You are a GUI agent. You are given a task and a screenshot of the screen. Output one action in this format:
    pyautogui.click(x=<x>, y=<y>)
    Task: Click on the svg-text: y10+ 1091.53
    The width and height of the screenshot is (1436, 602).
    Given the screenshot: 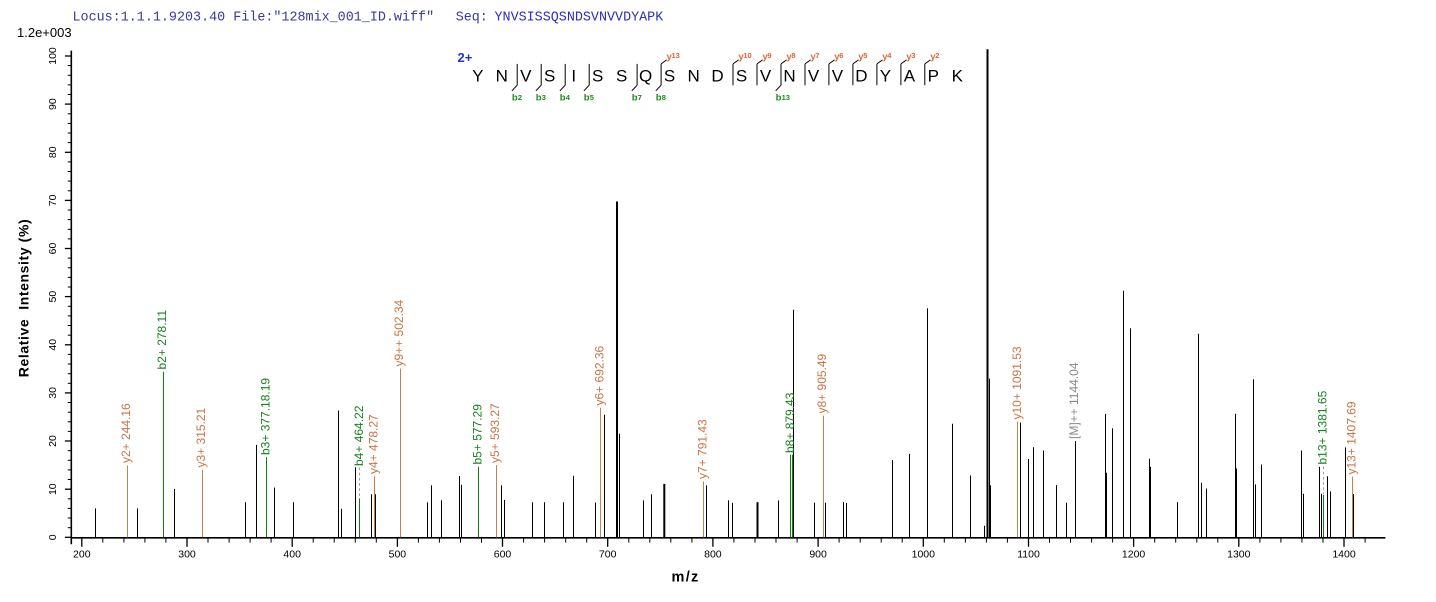 What is the action you would take?
    pyautogui.click(x=1017, y=382)
    